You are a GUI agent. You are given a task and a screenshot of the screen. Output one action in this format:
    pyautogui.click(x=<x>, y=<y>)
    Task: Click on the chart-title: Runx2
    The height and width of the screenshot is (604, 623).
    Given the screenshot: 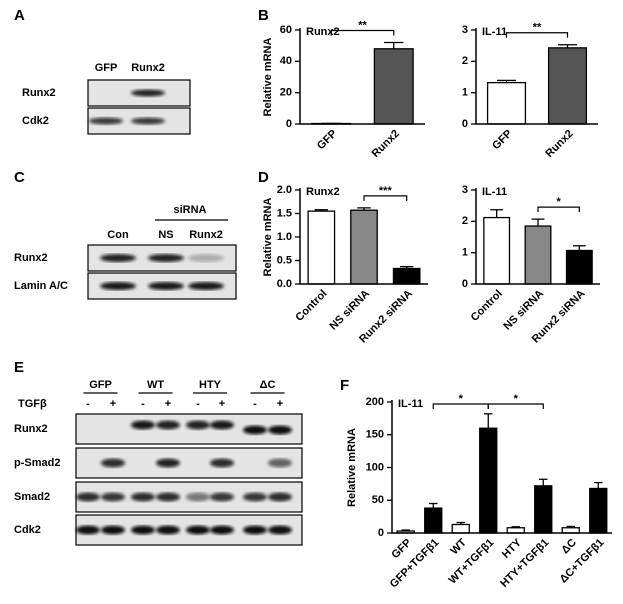 What is the action you would take?
    pyautogui.click(x=323, y=192)
    